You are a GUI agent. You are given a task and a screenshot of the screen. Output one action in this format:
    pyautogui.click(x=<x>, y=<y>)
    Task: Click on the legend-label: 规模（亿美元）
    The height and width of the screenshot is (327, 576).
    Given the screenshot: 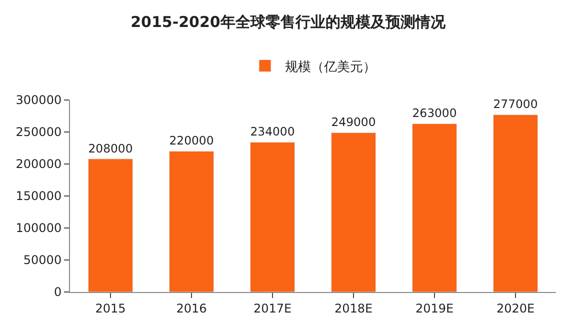 What is the action you would take?
    pyautogui.click(x=330, y=66)
    